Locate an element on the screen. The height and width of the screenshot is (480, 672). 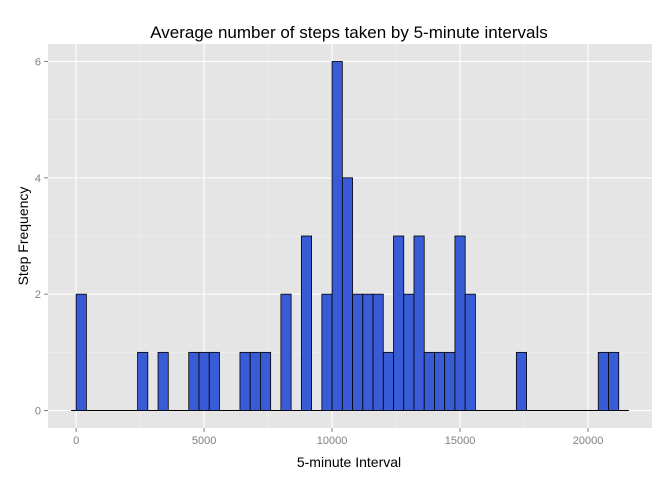
x-tick-label: 5000 is located at coordinates (204, 441).